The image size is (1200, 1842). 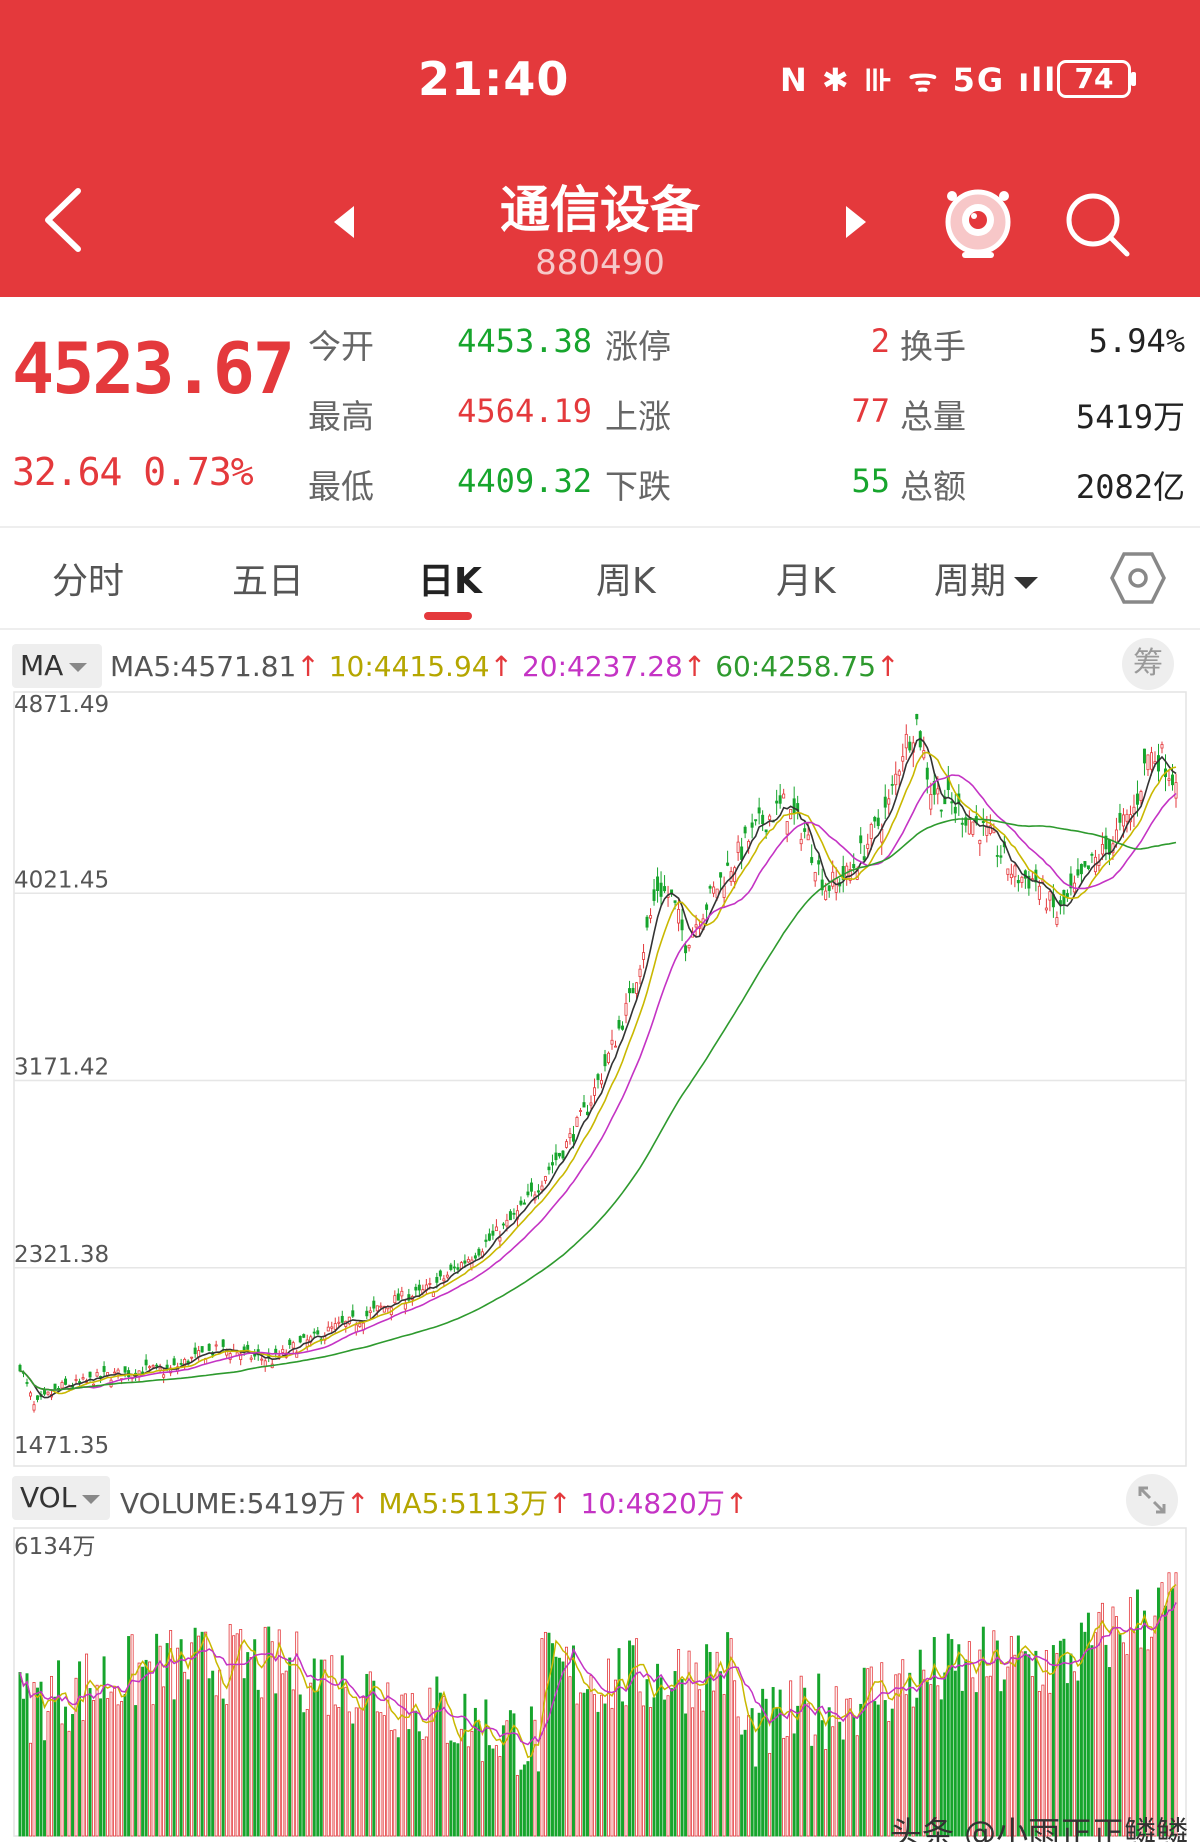 I want to click on next-triangle-icon, so click(x=856, y=222).